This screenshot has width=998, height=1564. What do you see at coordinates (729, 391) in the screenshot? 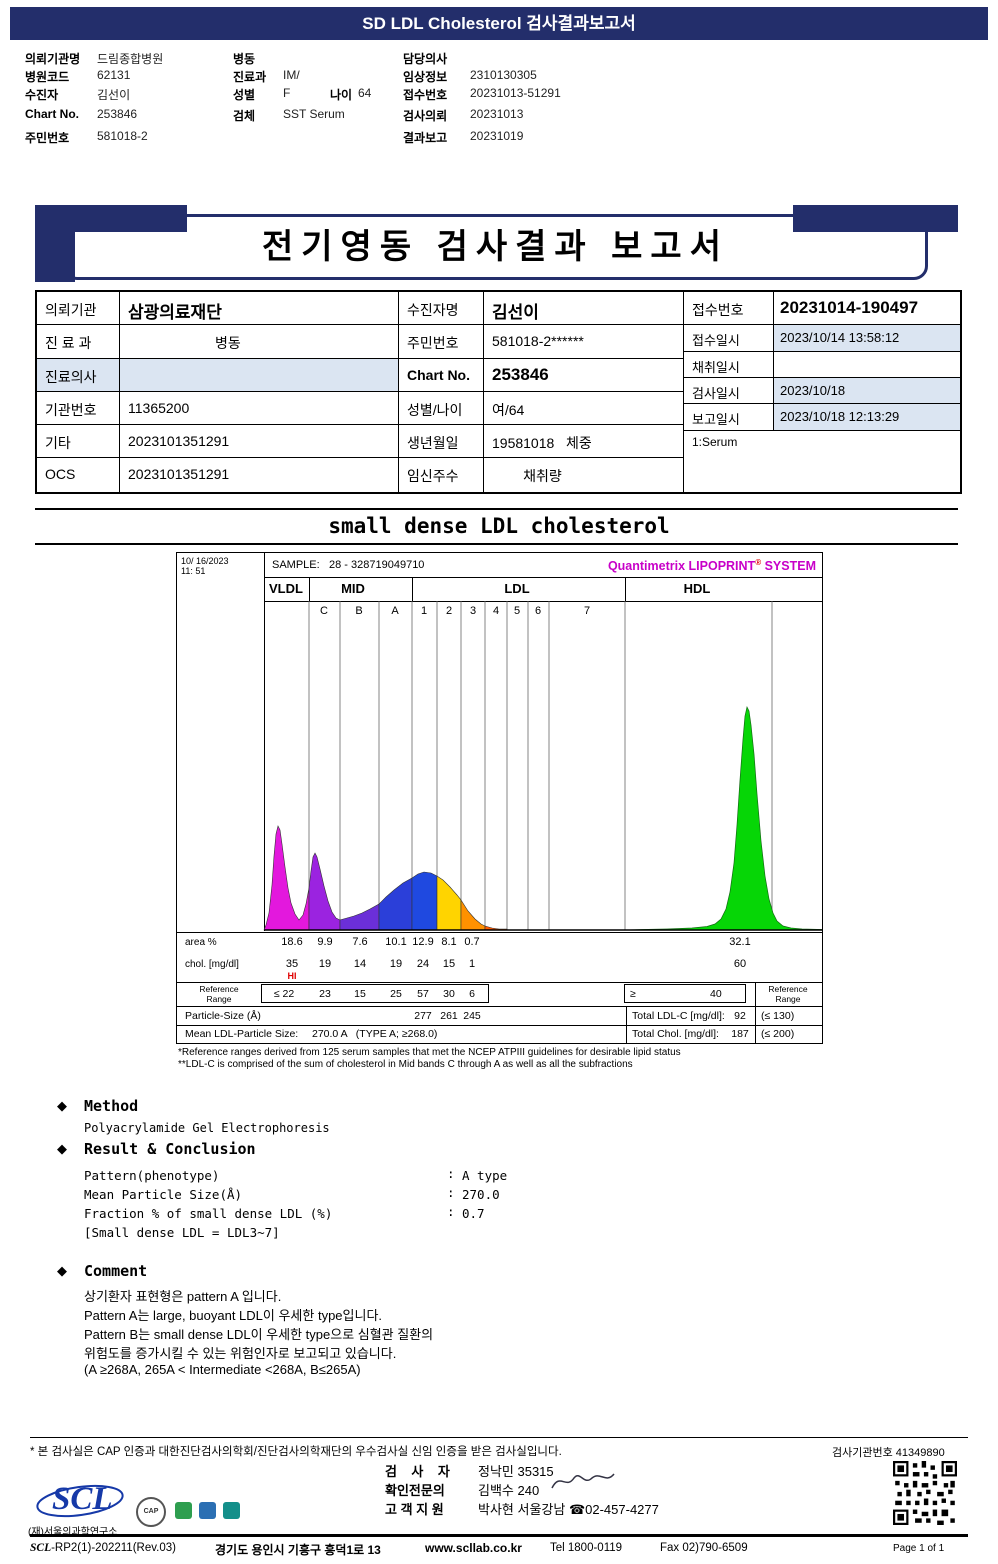
I see `table-label: 검사일시` at bounding box center [729, 391].